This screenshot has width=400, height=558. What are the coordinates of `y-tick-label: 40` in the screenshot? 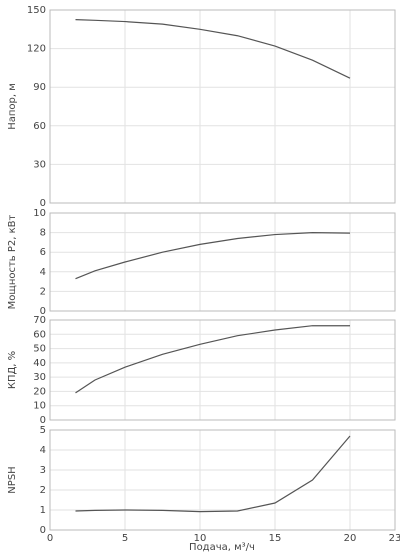 It's located at (39, 363).